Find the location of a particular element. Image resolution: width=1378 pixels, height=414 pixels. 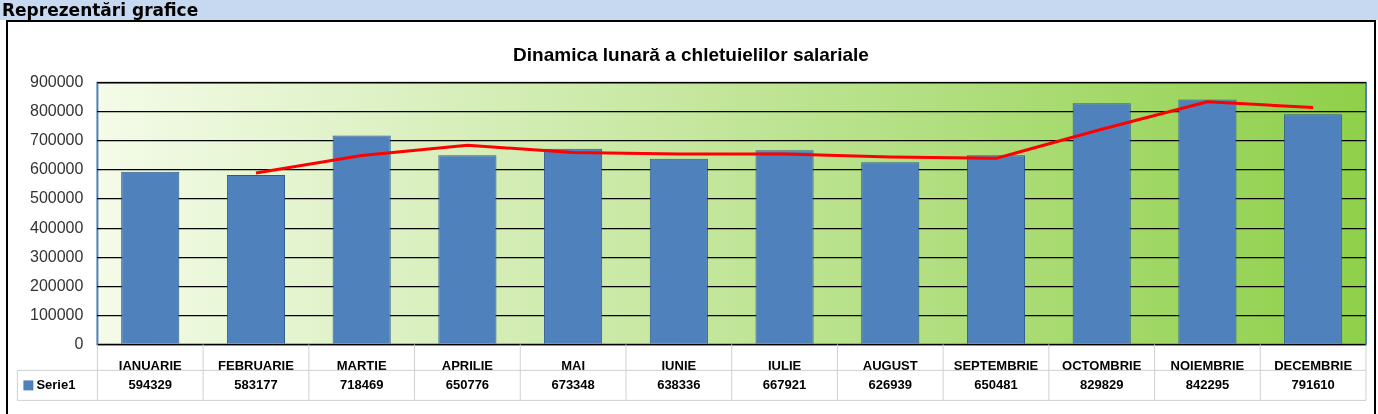

y-tick-label: 400000 is located at coordinates (57, 227).